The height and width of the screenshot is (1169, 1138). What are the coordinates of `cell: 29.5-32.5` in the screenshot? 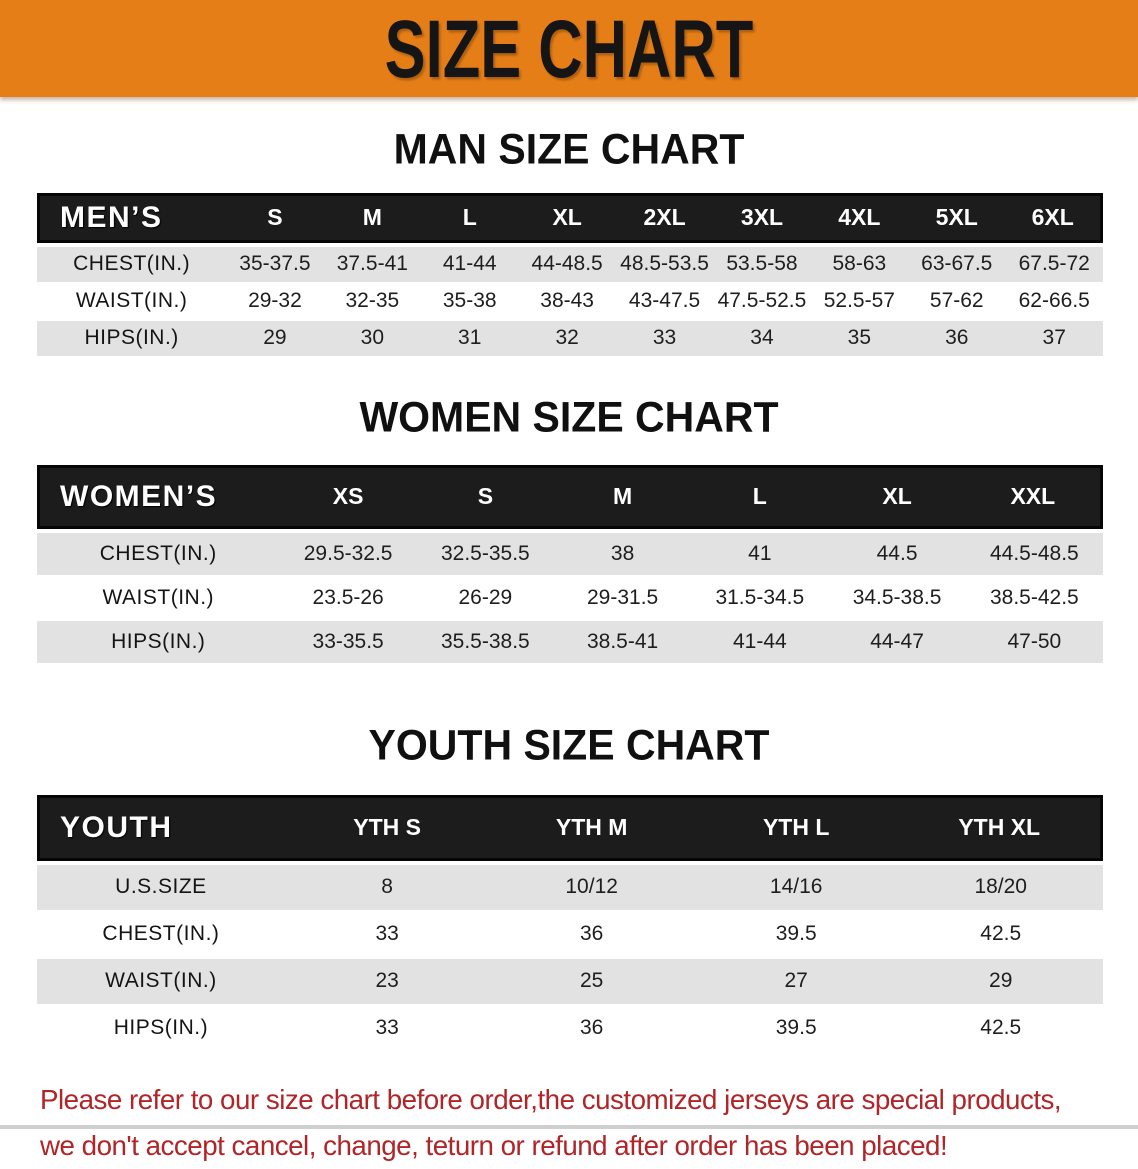 It's located at (348, 552).